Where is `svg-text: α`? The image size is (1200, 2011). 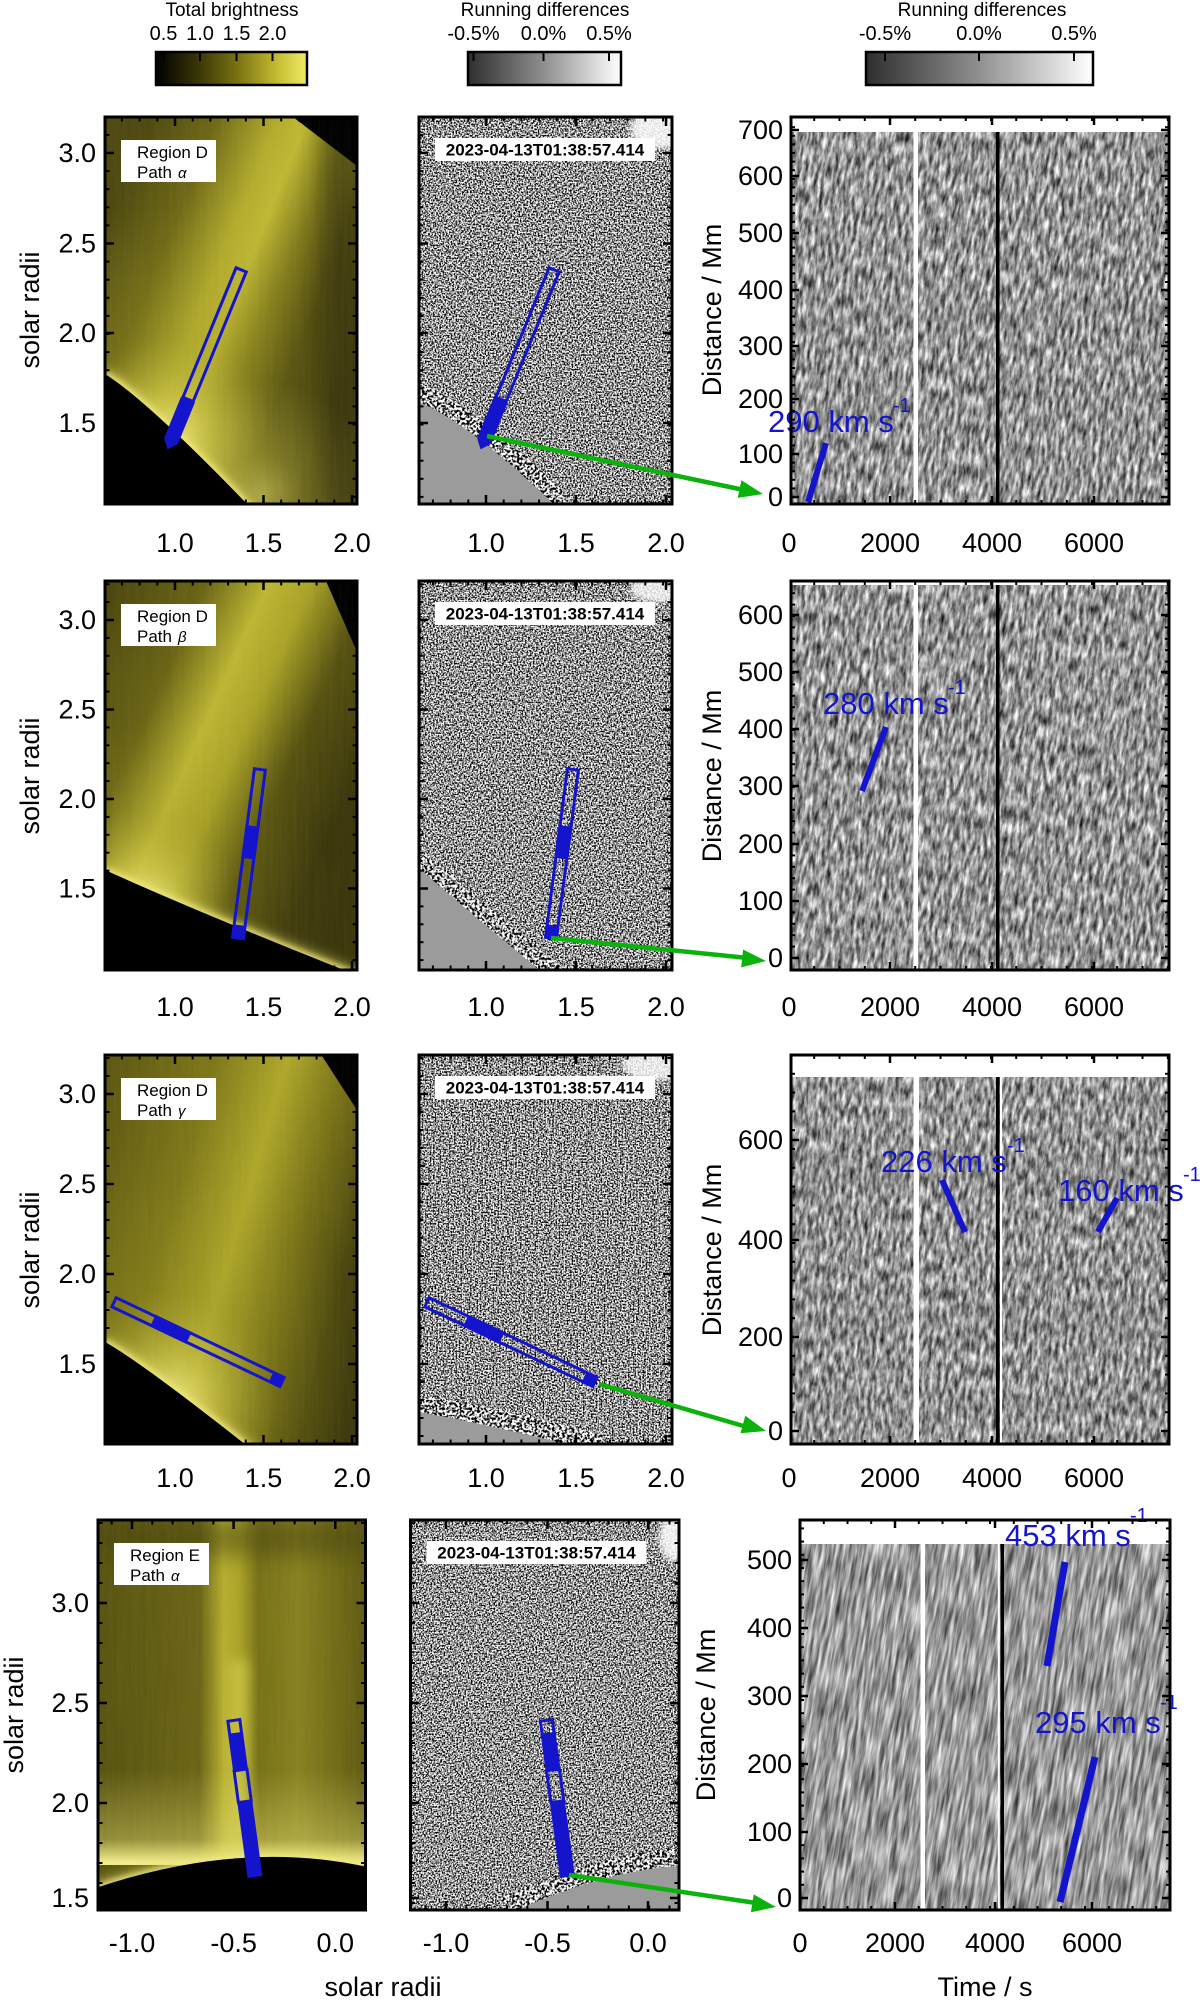
svg-text: α is located at coordinates (182, 173).